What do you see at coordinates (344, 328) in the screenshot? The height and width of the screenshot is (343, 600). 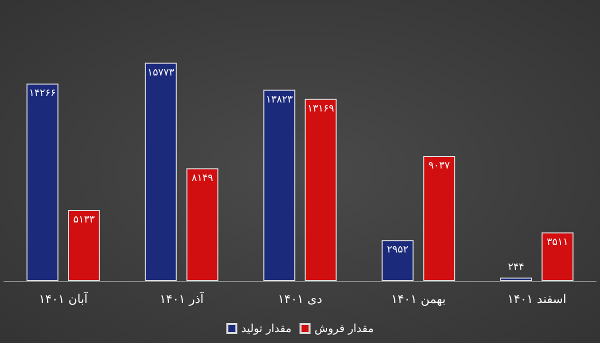 I see `legend-label: مقدار فروش` at bounding box center [344, 328].